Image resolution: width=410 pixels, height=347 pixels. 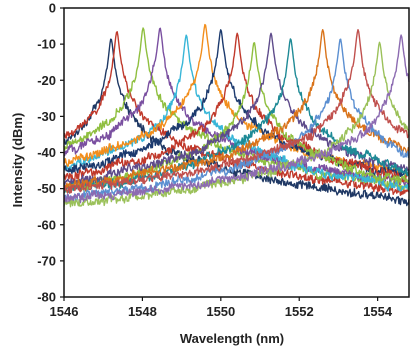 What do you see at coordinates (17, 160) in the screenshot?
I see `y-axis-title: Intensity (dBm)` at bounding box center [17, 160].